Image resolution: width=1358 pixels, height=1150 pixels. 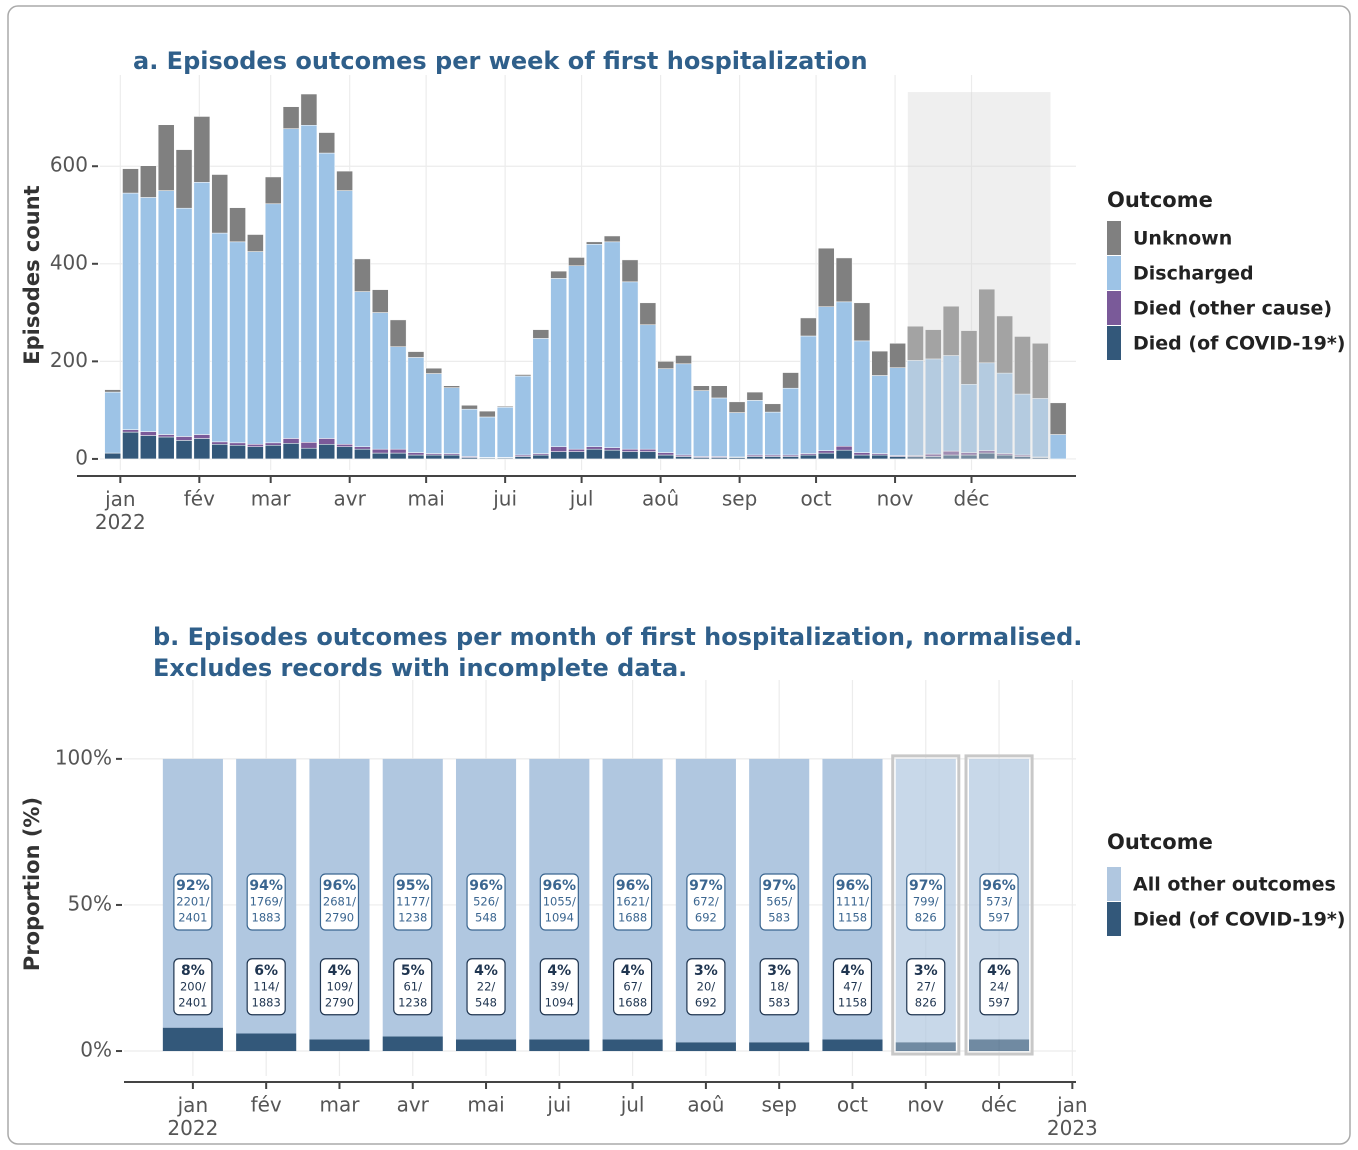 I want to click on value-label: 8%, so click(x=193, y=971).